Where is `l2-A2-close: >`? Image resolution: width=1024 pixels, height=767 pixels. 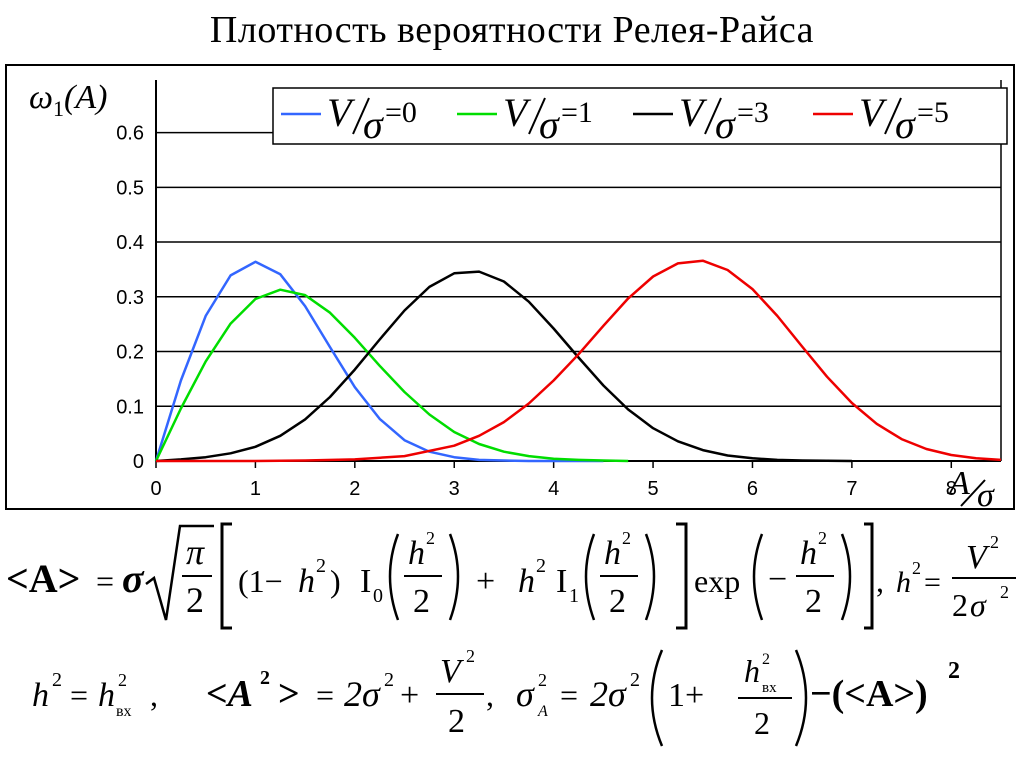
l2-A2-close: > is located at coordinates (289, 694).